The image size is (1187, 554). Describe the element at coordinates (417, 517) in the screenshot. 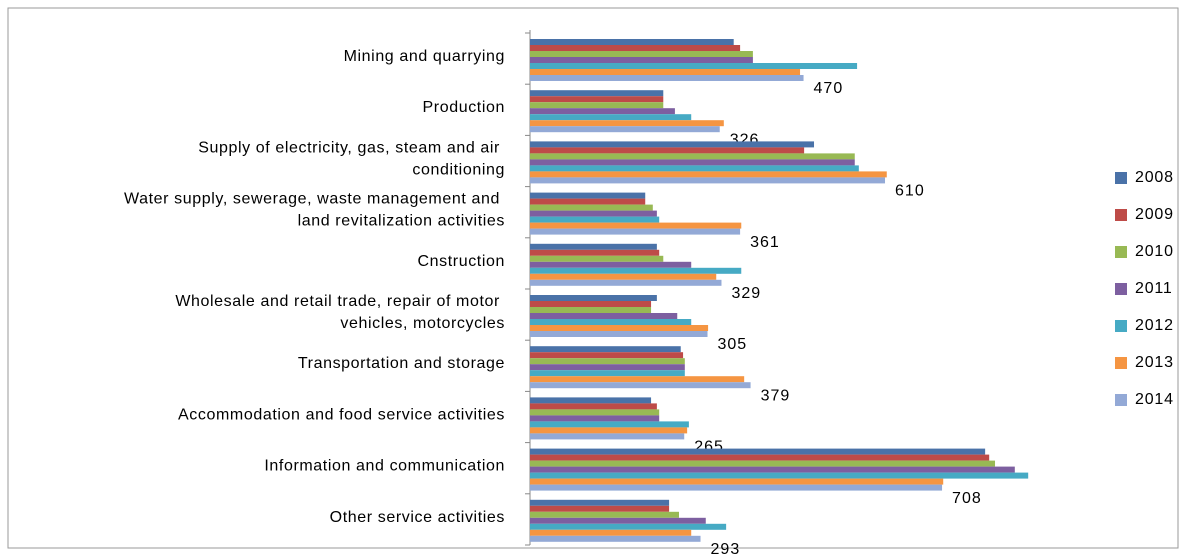

I see `category-label: Other service activities` at that location.